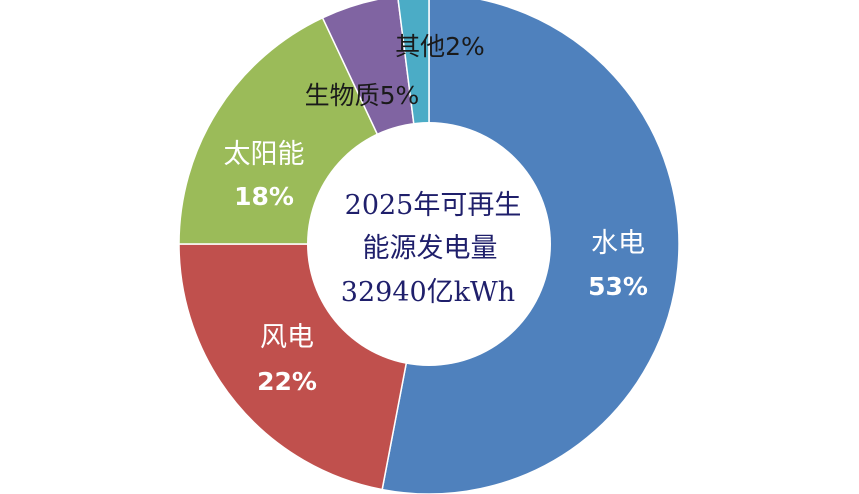  What do you see at coordinates (433, 205) in the screenshot?
I see `center-label-line-1: 2025年可再生` at bounding box center [433, 205].